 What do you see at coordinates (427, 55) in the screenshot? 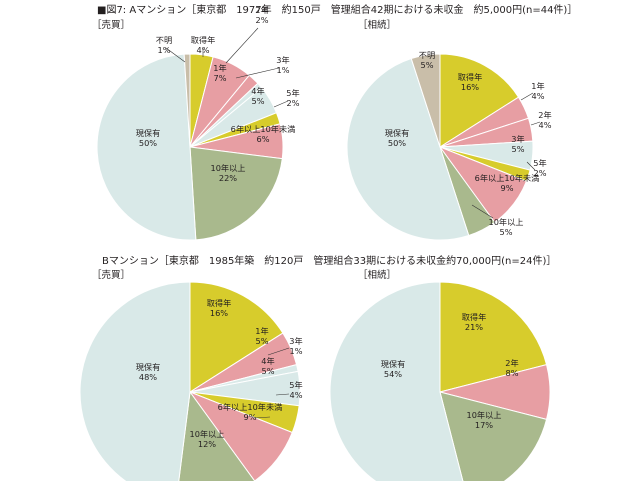
I see `slice-label-1-0: 不明` at bounding box center [427, 55].